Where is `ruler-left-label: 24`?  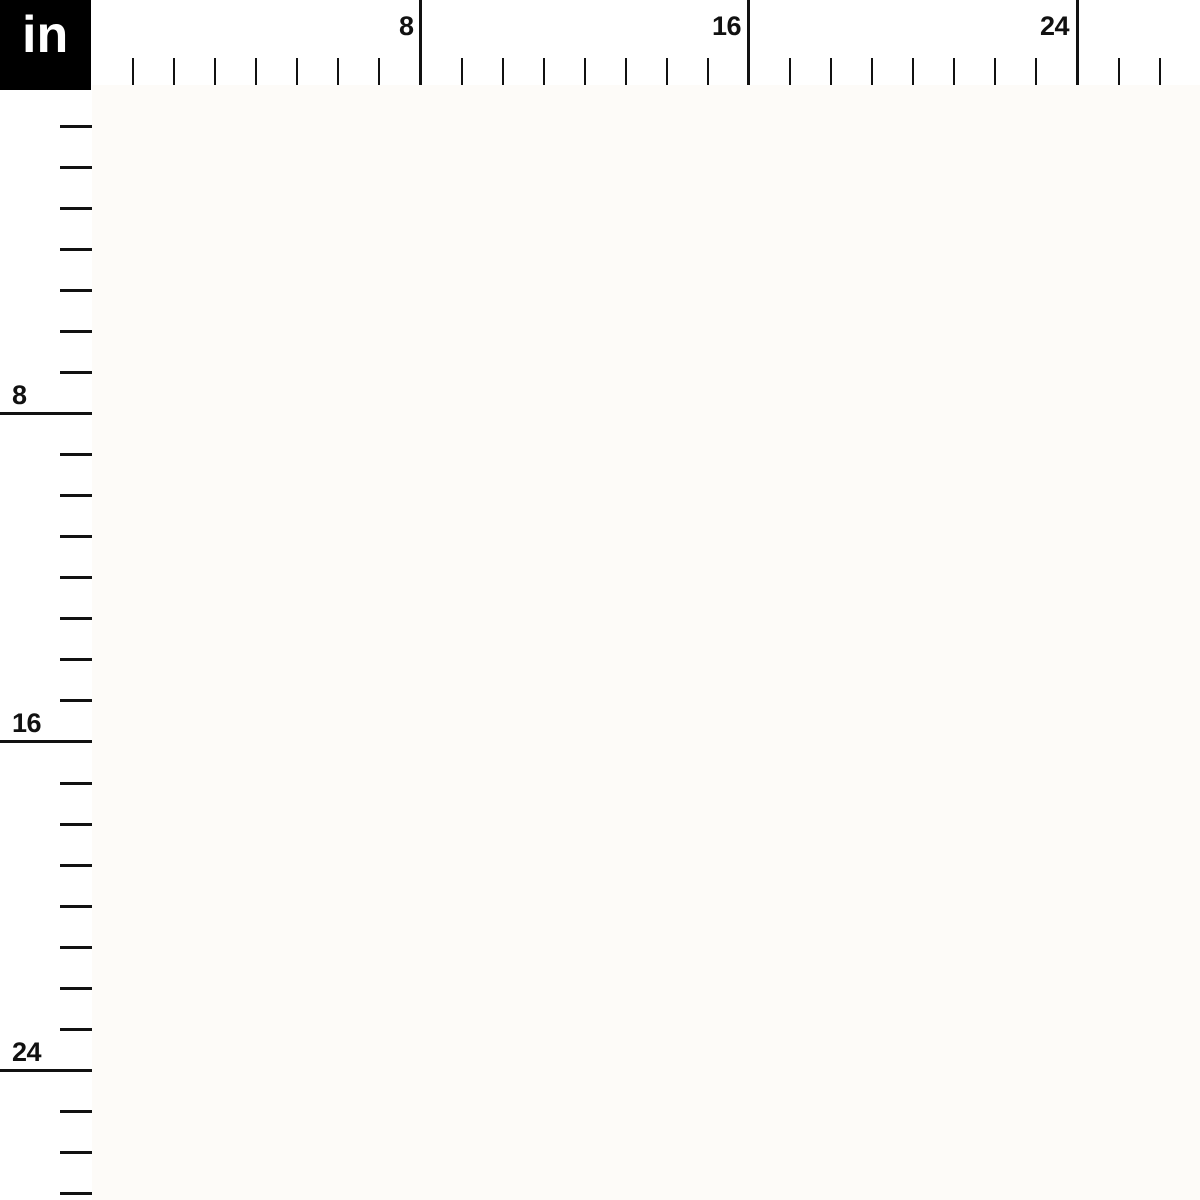
ruler-left-label: 24 is located at coordinates (27, 1052).